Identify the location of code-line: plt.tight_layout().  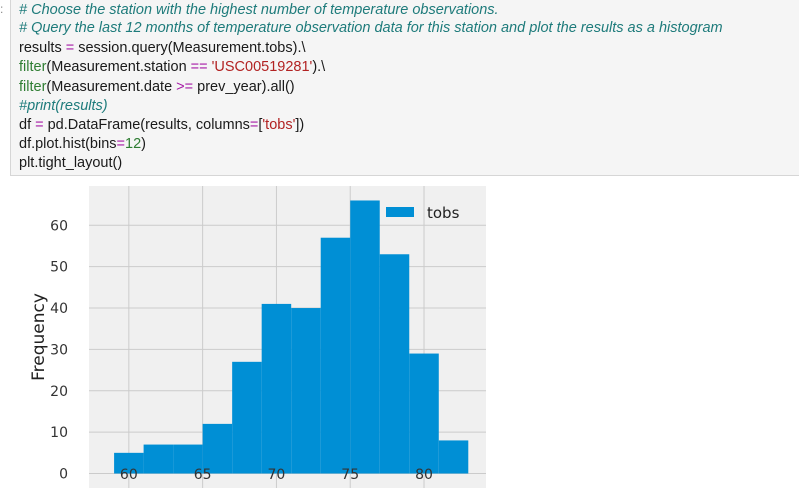
(70, 163).